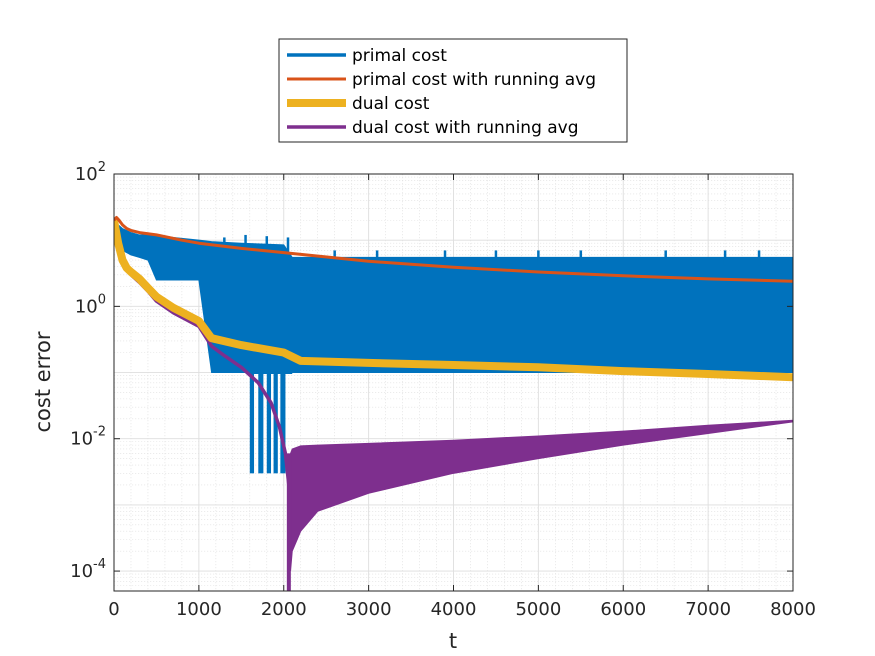 This screenshot has width=875, height=656. Describe the element at coordinates (454, 609) in the screenshot. I see `x-tick-label: 4000` at that location.